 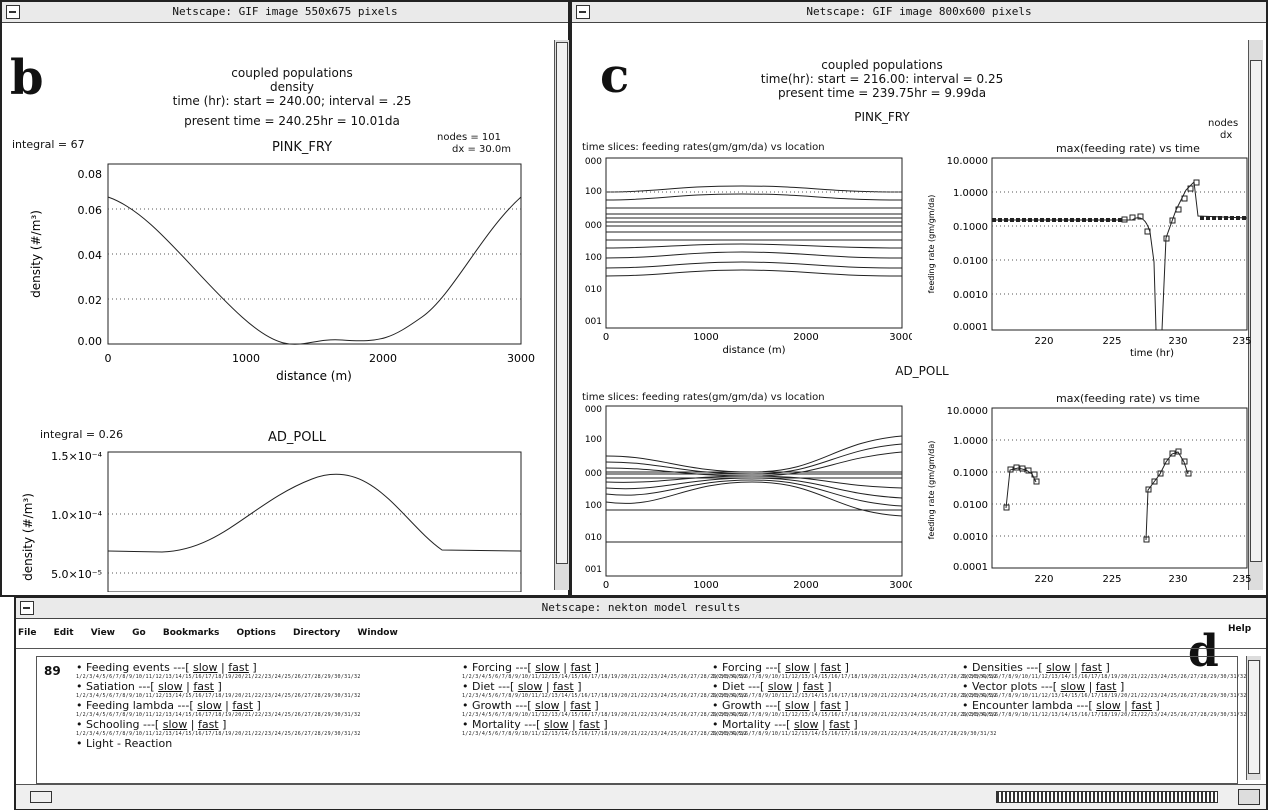 What do you see at coordinates (882, 65) in the screenshot?
I see `header-line-1: coupled populations` at bounding box center [882, 65].